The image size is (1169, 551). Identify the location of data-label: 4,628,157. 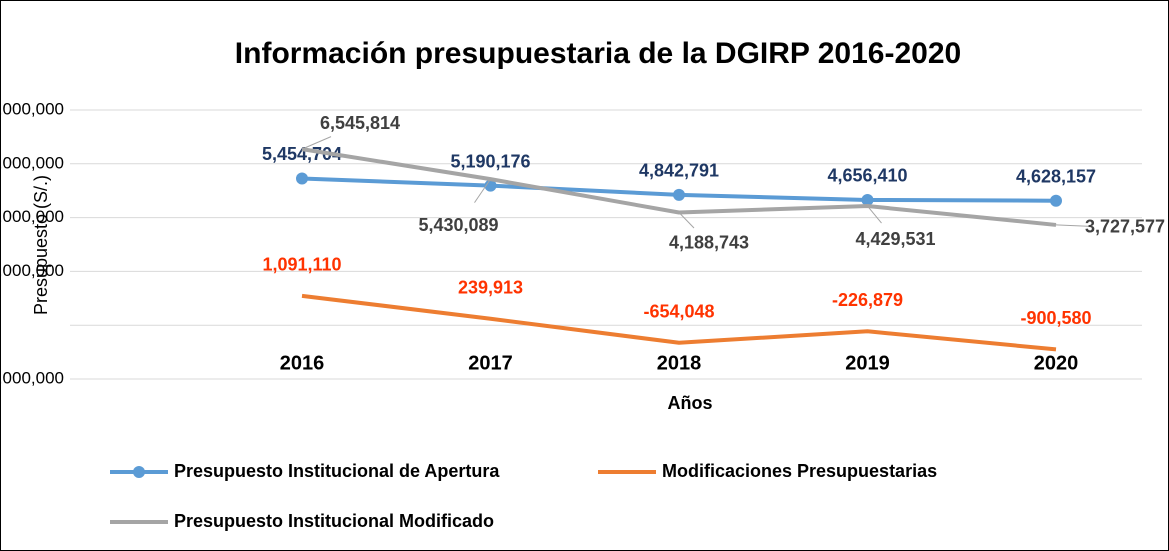
(1056, 176).